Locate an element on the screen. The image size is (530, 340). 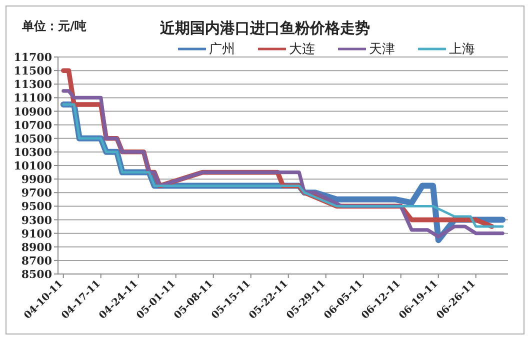
legend-label: 天津 is located at coordinates (382, 49).